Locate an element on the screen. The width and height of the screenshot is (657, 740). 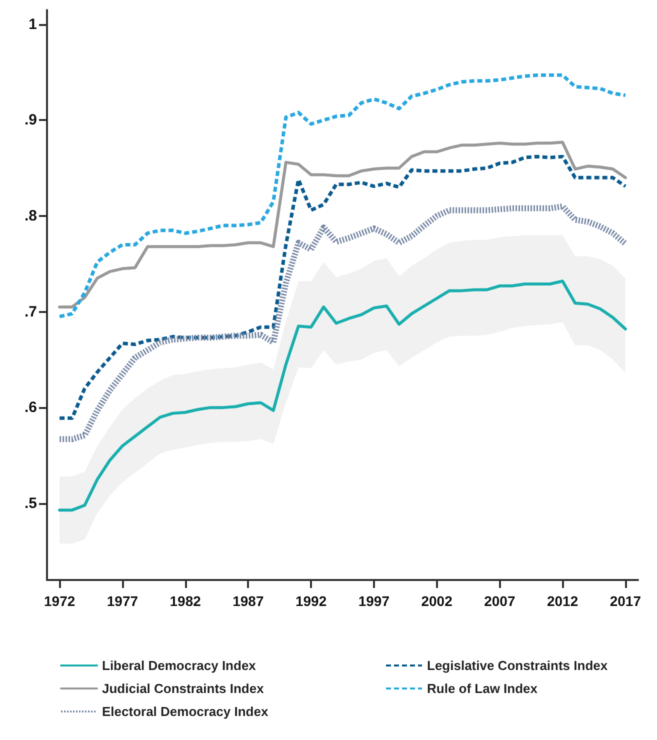
x-tick-label: 1997 is located at coordinates (374, 601).